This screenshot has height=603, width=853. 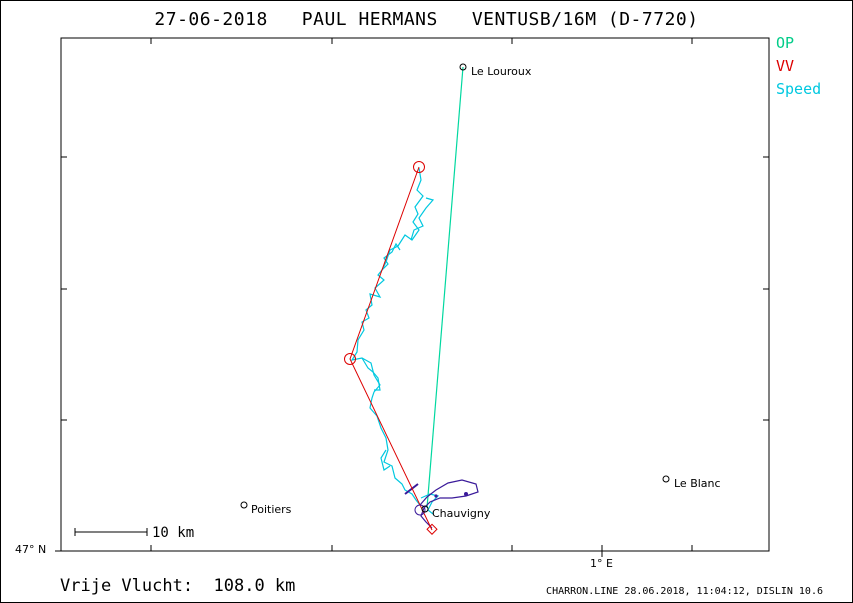 I want to click on legend-vv: VV, so click(x=785, y=66).